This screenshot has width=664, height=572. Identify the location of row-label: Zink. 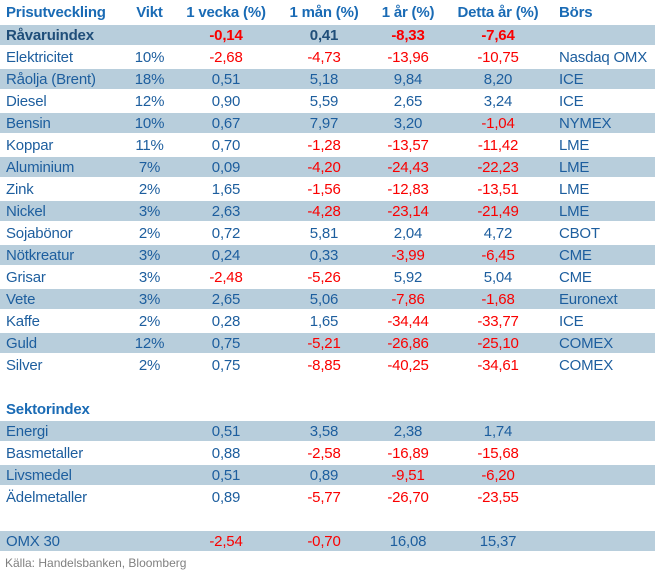
(20, 189).